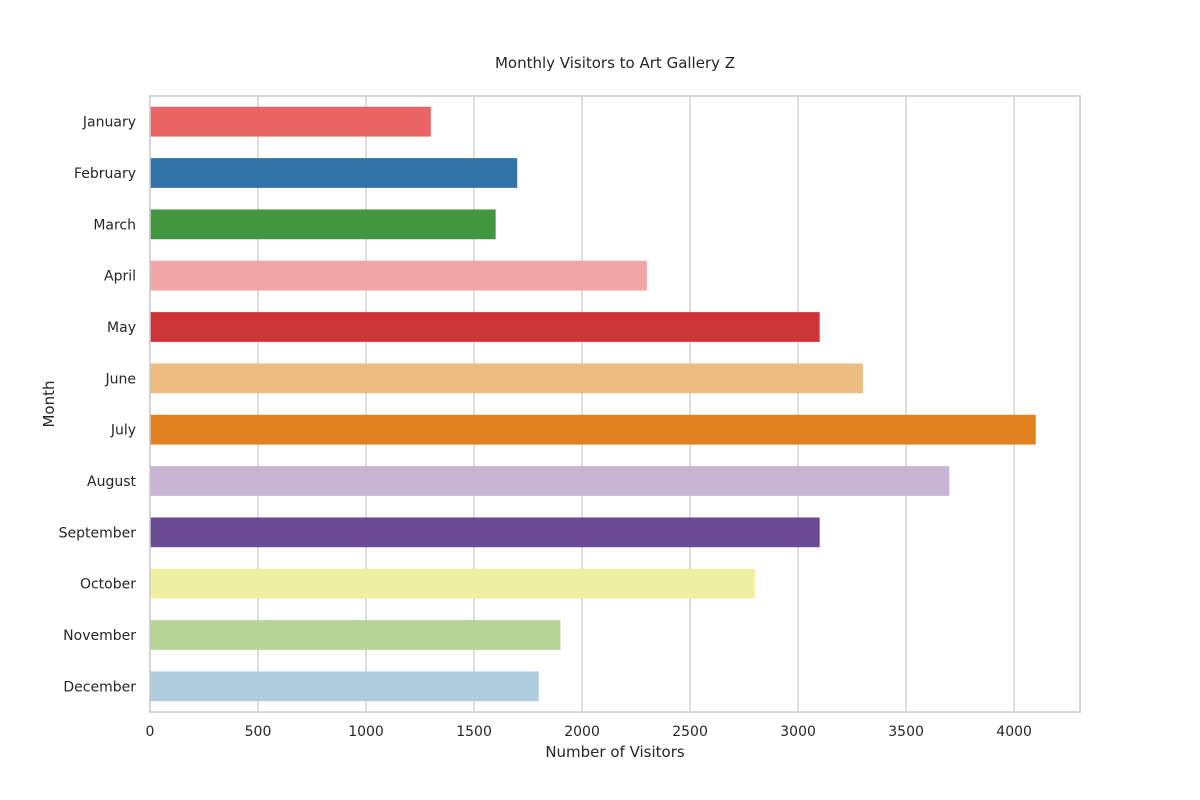 The image size is (1200, 800). Describe the element at coordinates (582, 732) in the screenshot. I see `x-tick-label: 2000` at that location.